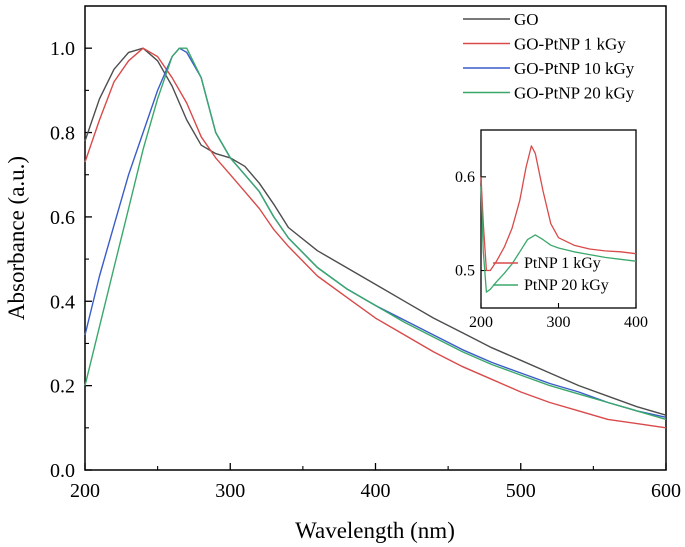  I want to click on x-tick-label: 300, so click(230, 491).